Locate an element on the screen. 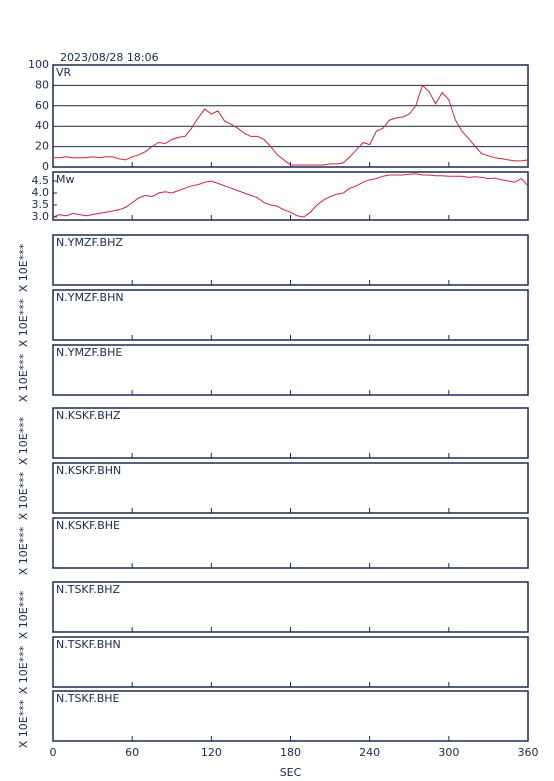 Image resolution: width=554 pixels, height=781 pixels. y-tick-label: 100 is located at coordinates (38, 64).